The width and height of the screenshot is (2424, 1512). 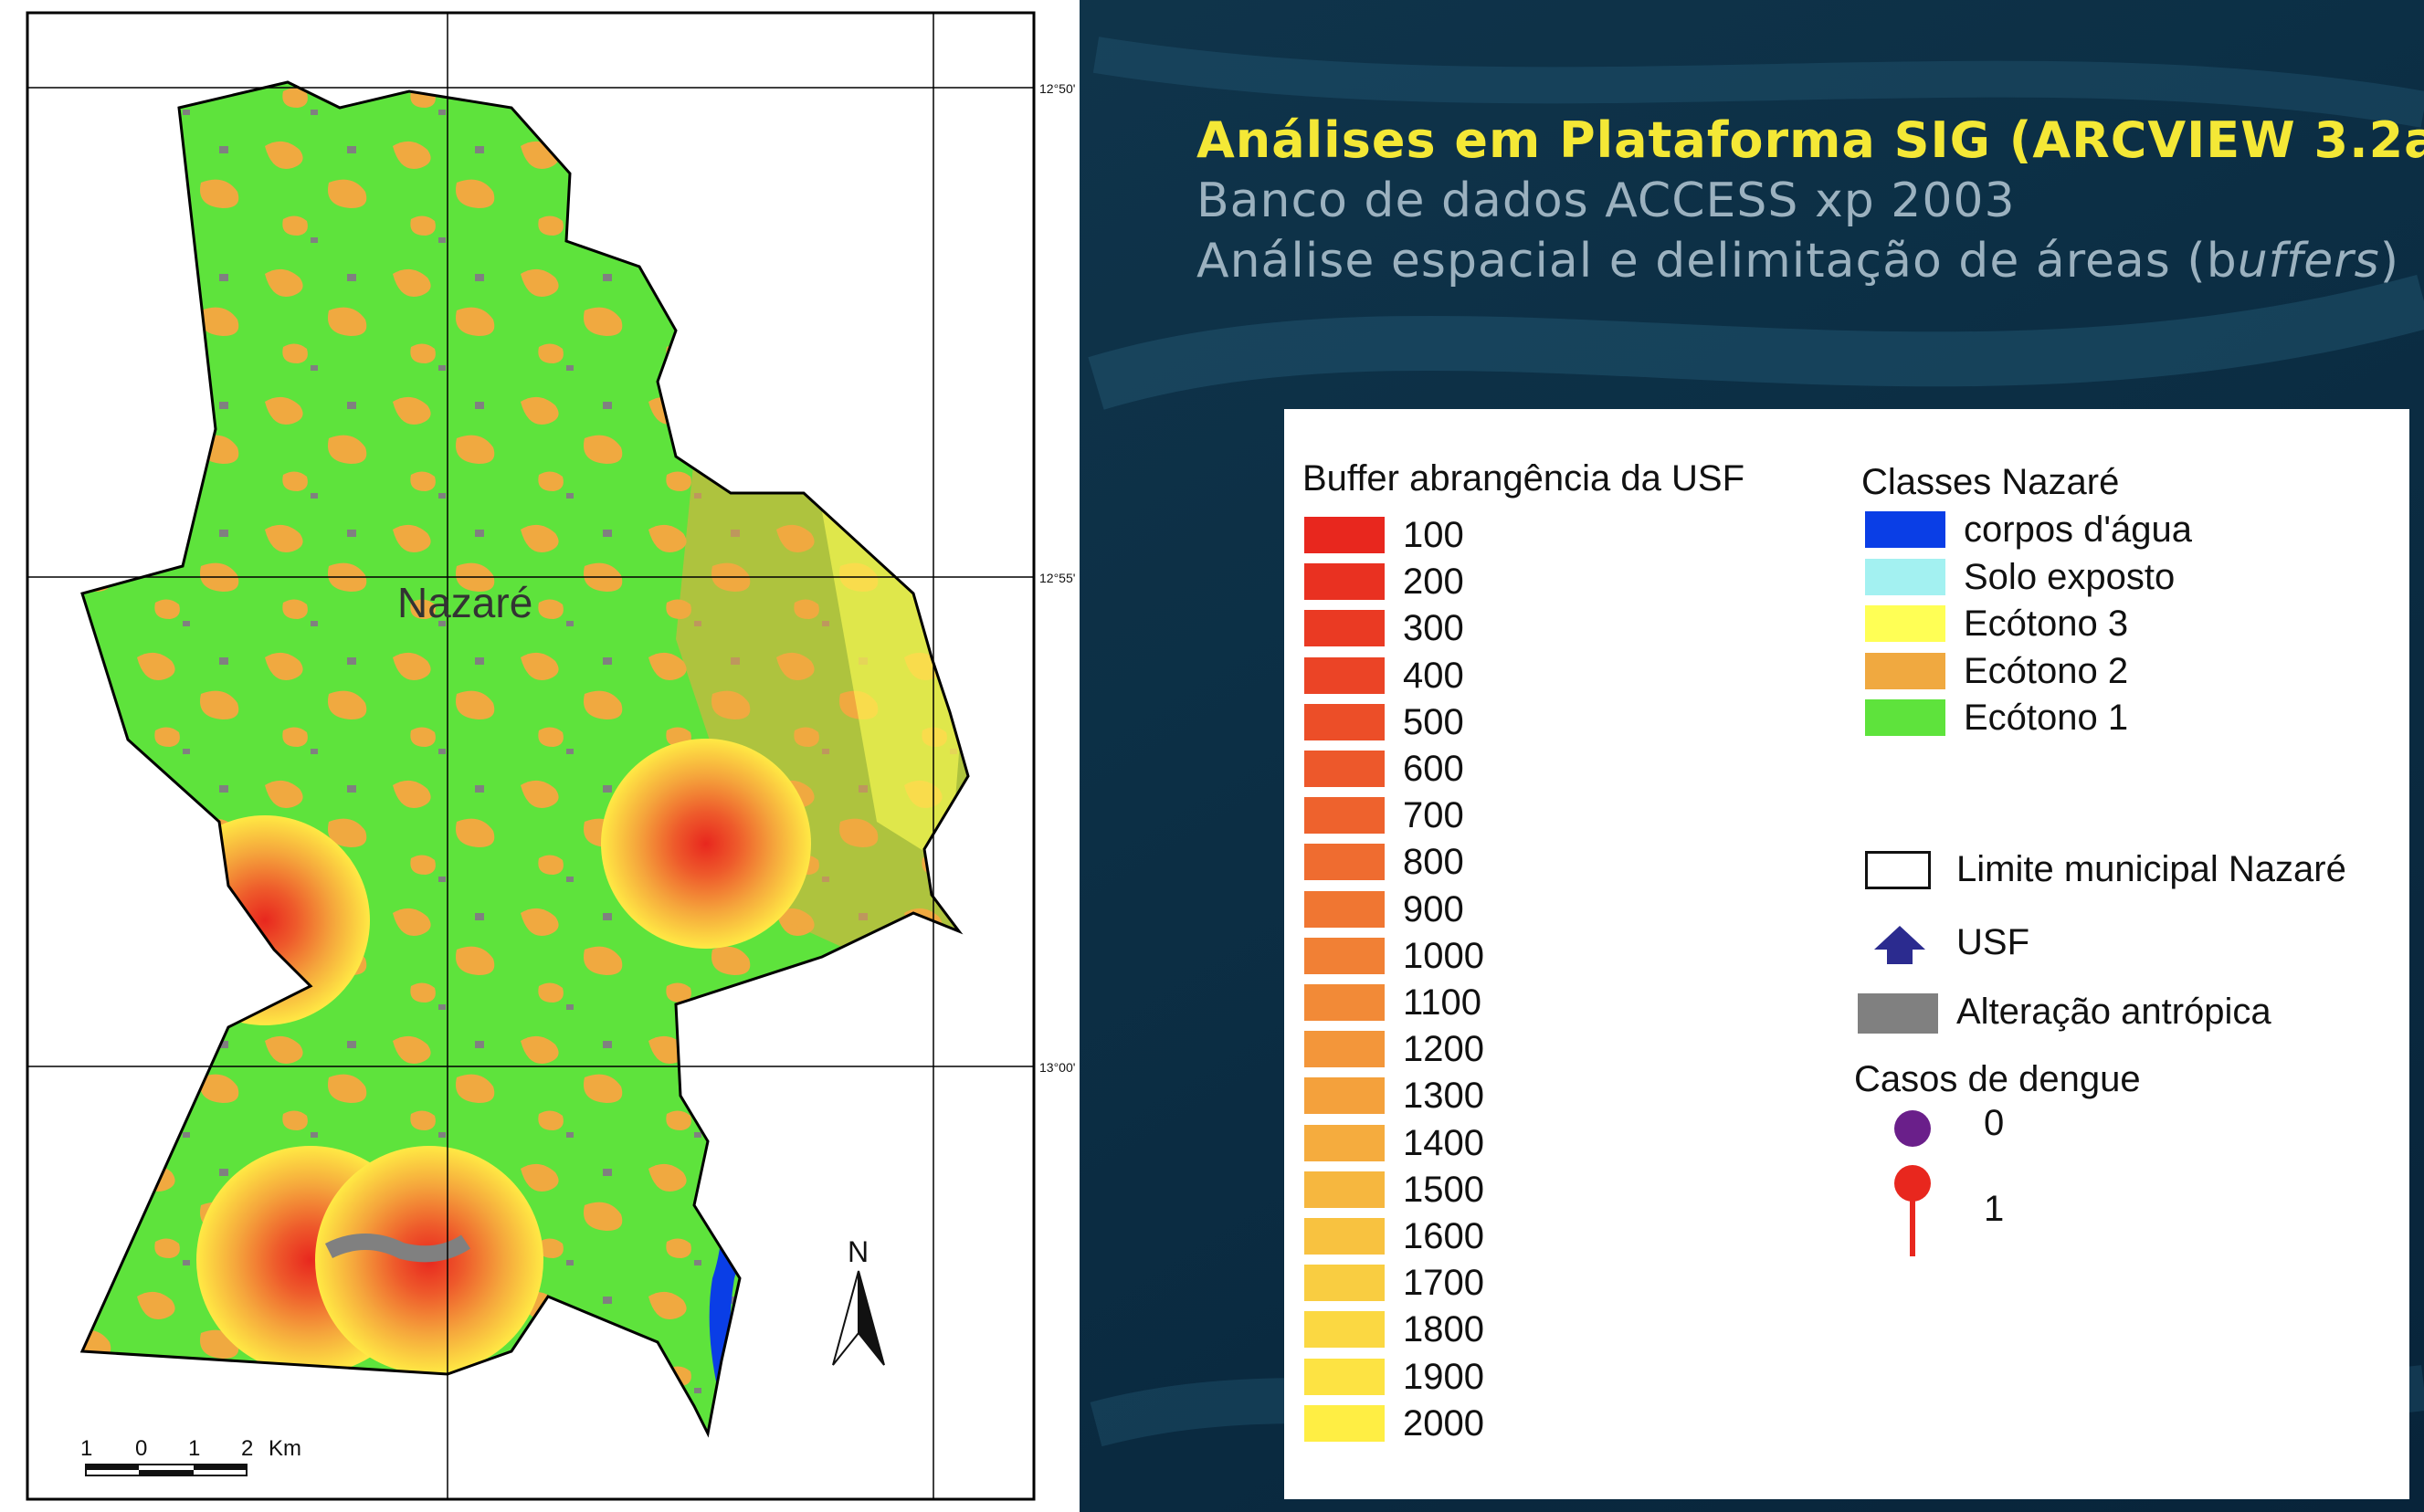 What do you see at coordinates (247, 1449) in the screenshot?
I see `scale-label-2: 2` at bounding box center [247, 1449].